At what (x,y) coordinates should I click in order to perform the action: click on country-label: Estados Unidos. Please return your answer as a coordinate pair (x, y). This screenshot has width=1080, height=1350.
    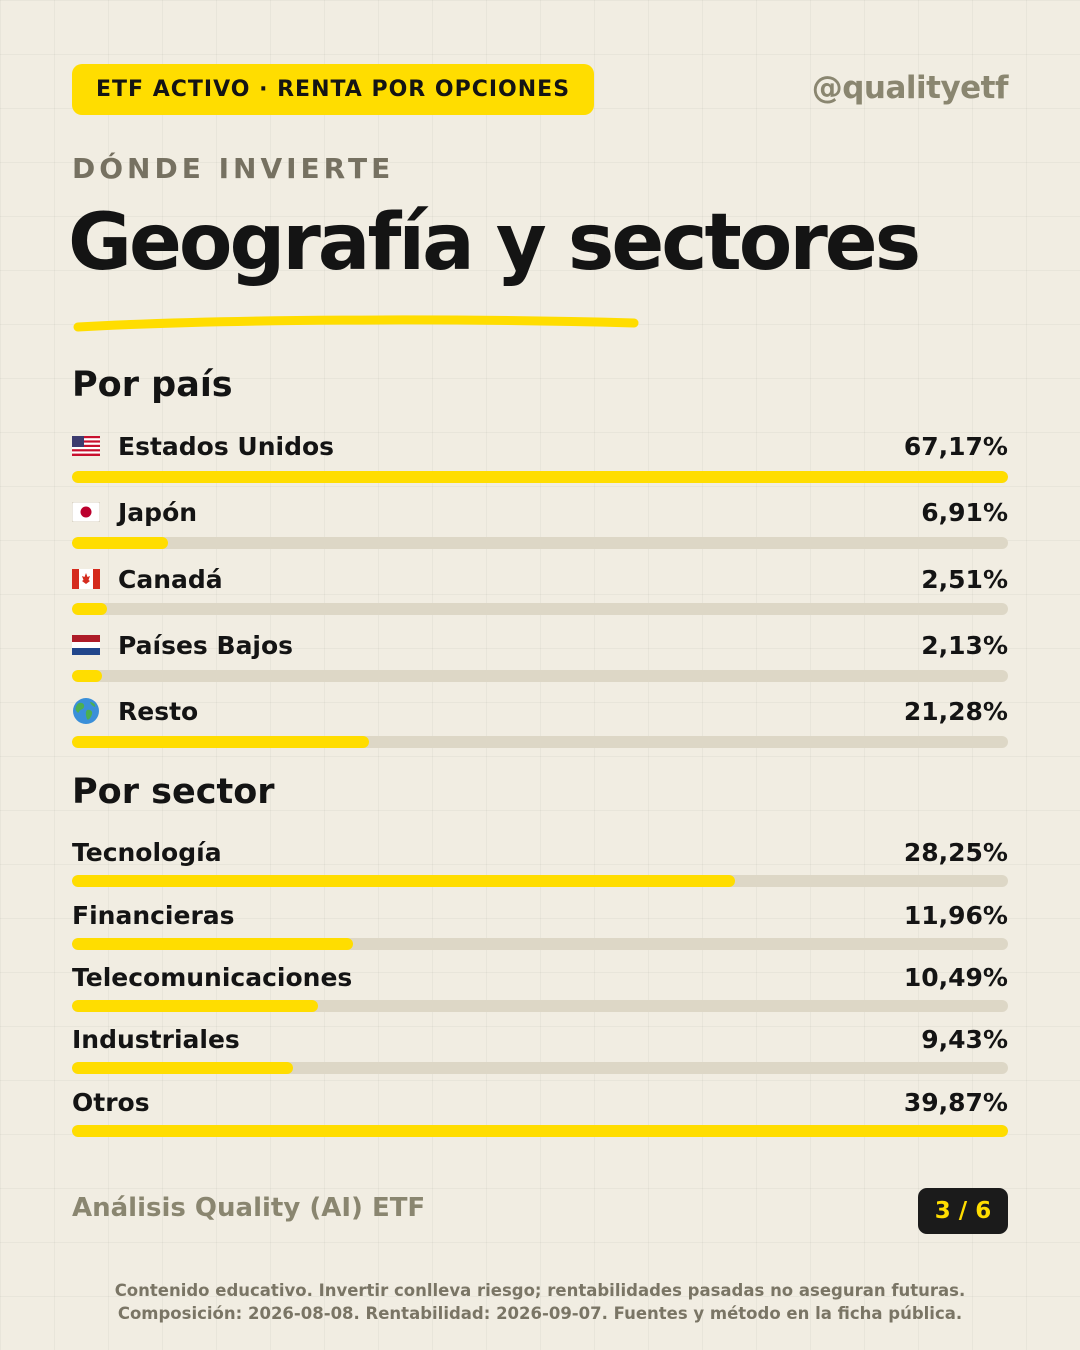
    Looking at the image, I should click on (226, 446).